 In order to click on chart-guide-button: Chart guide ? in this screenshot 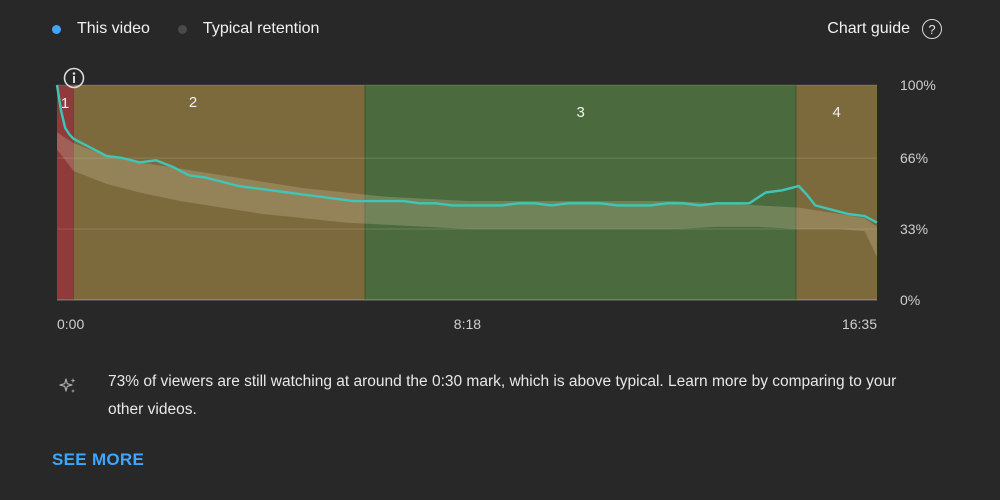, I will do `click(884, 29)`.